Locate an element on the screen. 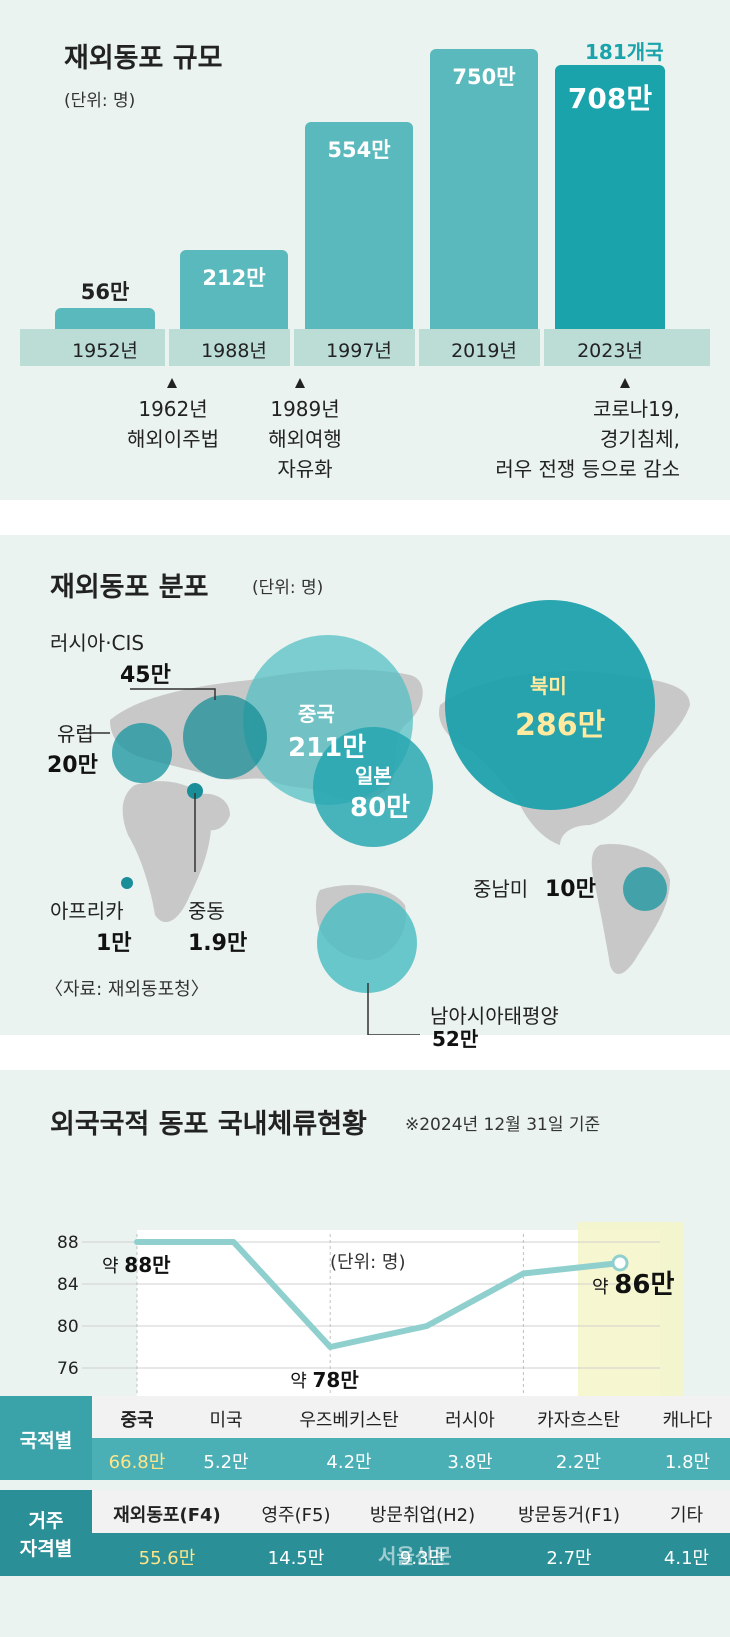 The width and height of the screenshot is (730, 1637). label-europe: 유럽 is located at coordinates (75, 734).